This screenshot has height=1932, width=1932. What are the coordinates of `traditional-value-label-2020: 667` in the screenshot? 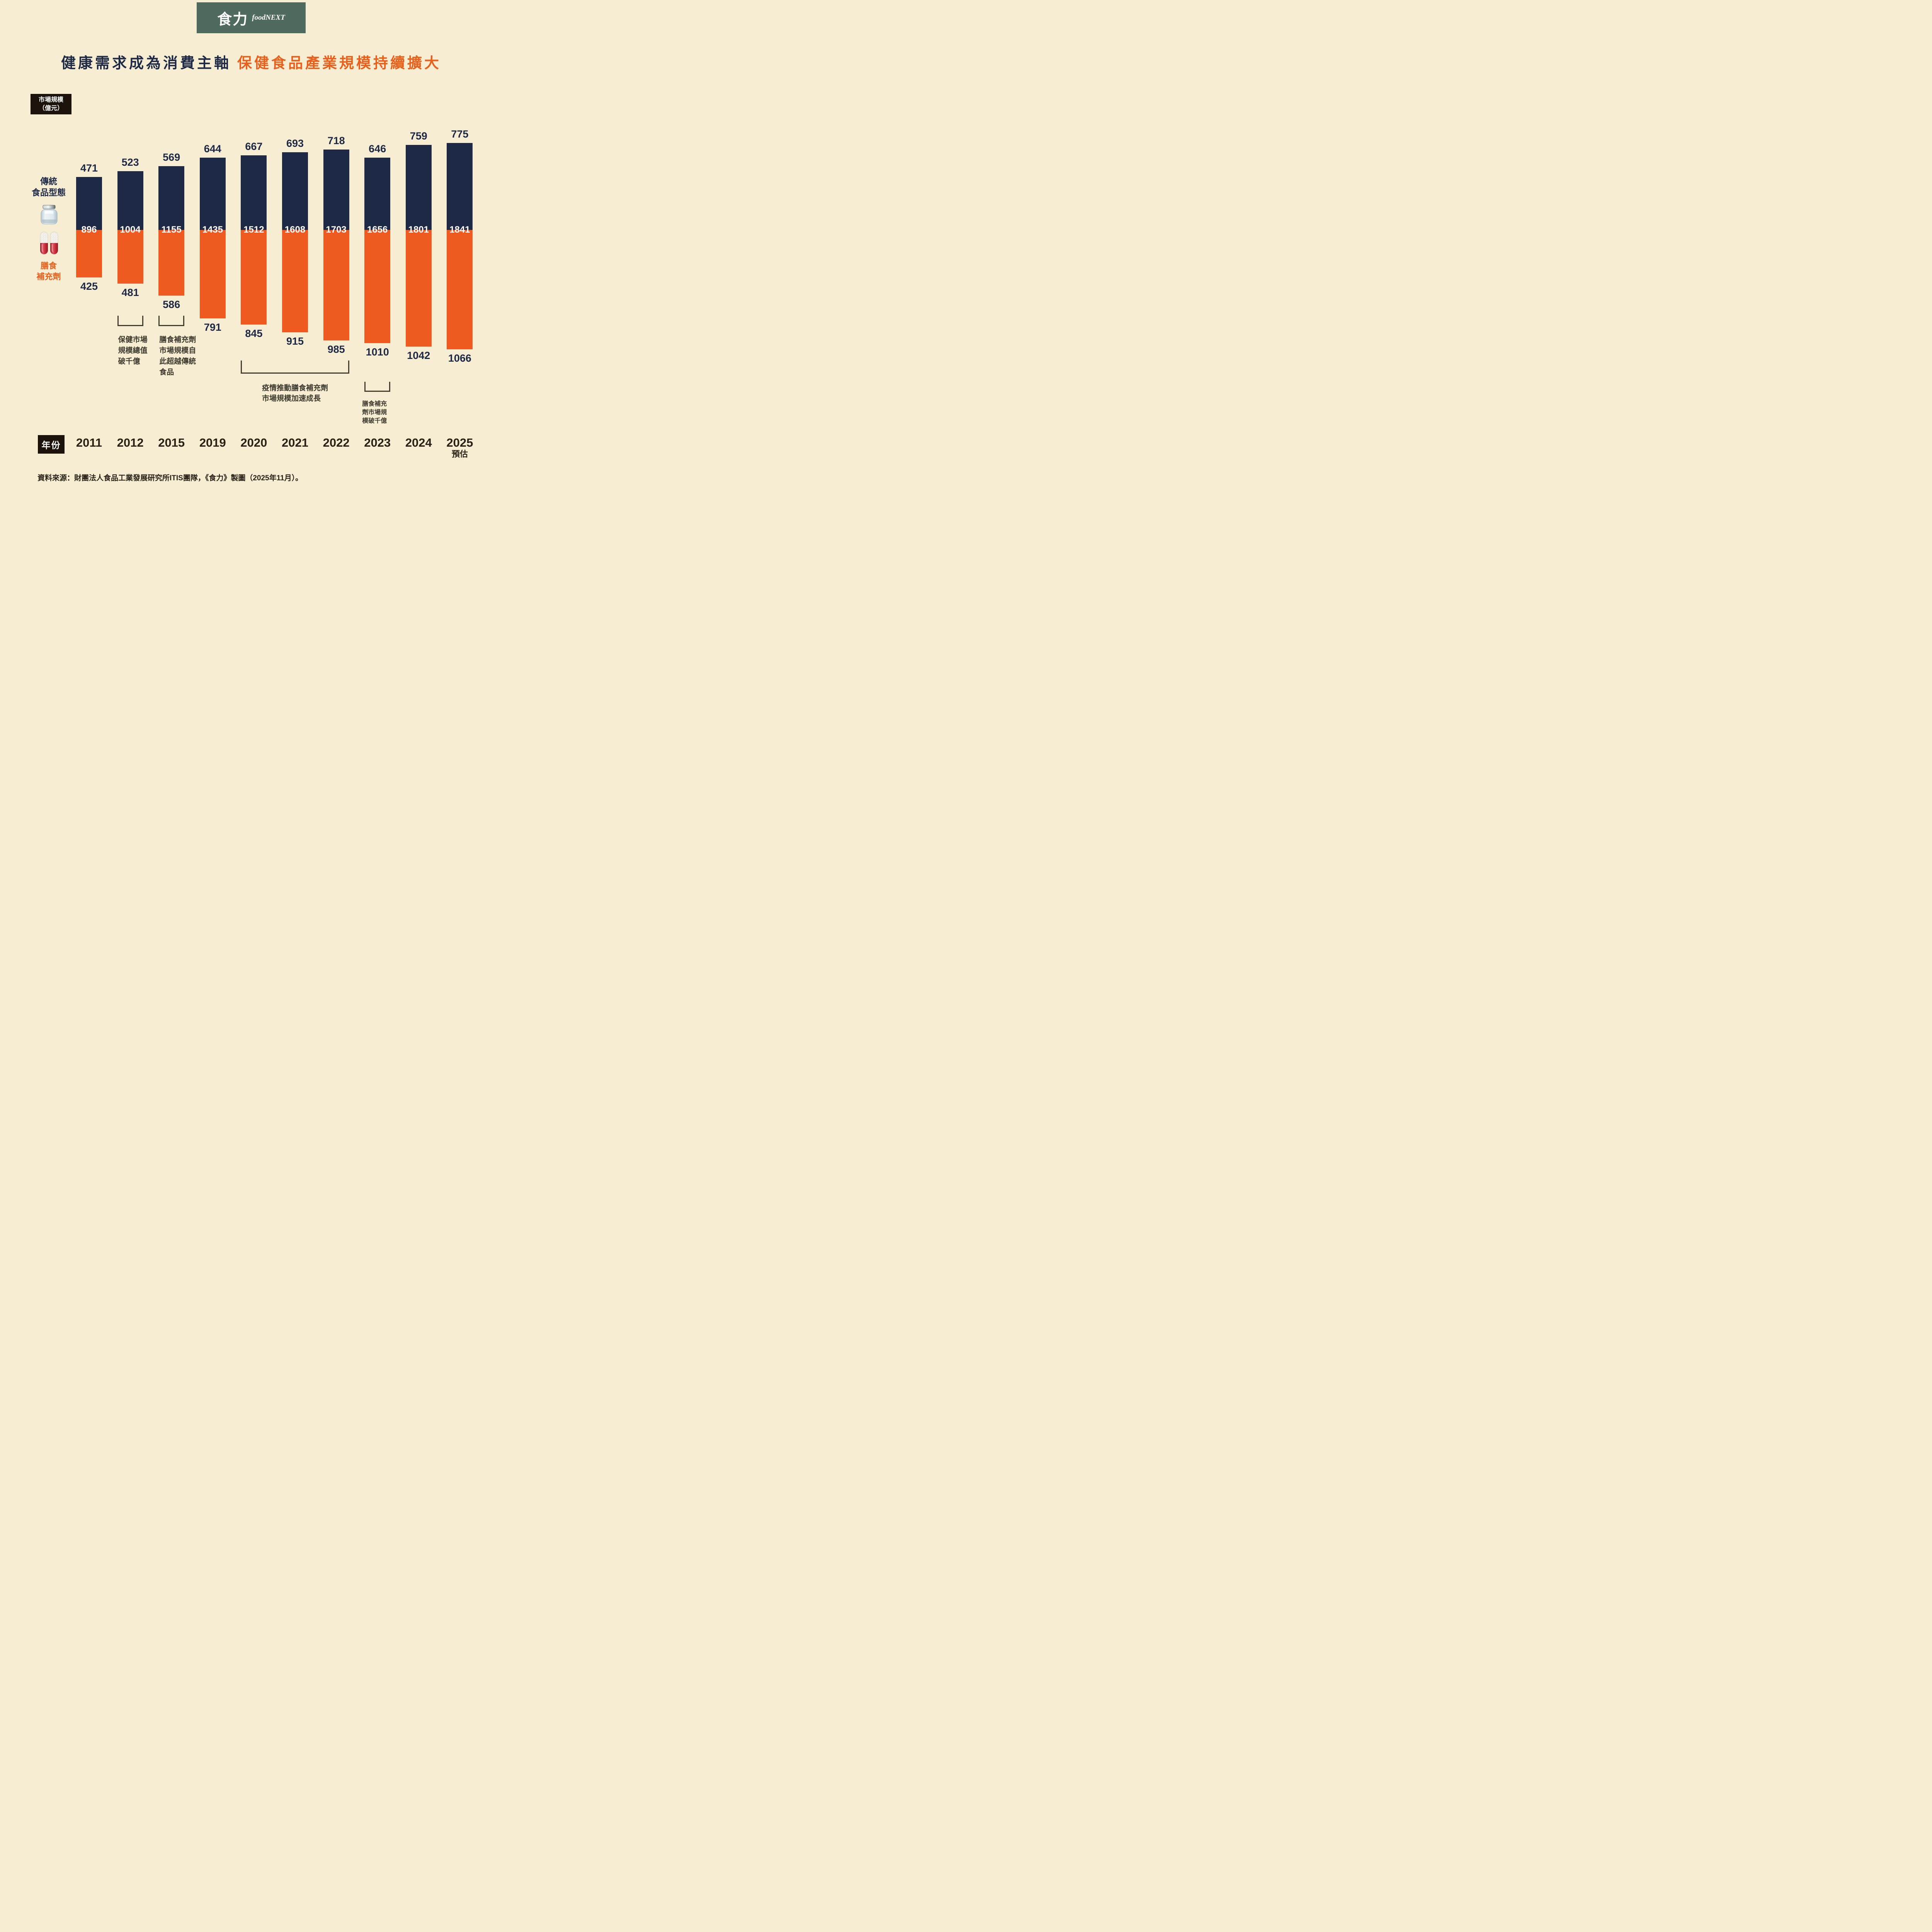 It's located at (254, 146).